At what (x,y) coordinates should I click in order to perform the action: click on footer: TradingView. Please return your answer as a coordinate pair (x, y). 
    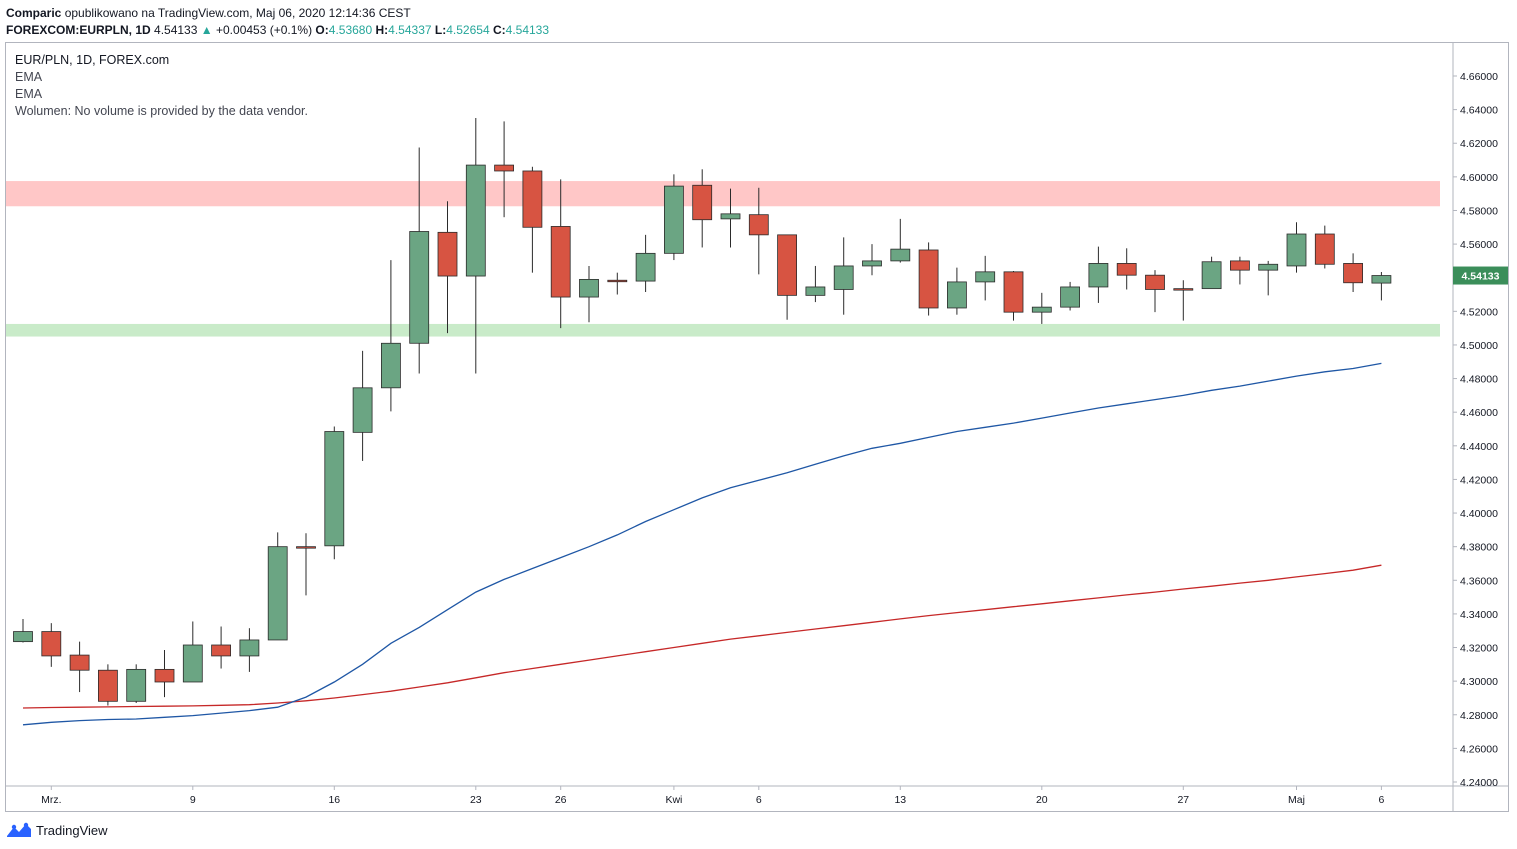
    Looking at the image, I should click on (57, 830).